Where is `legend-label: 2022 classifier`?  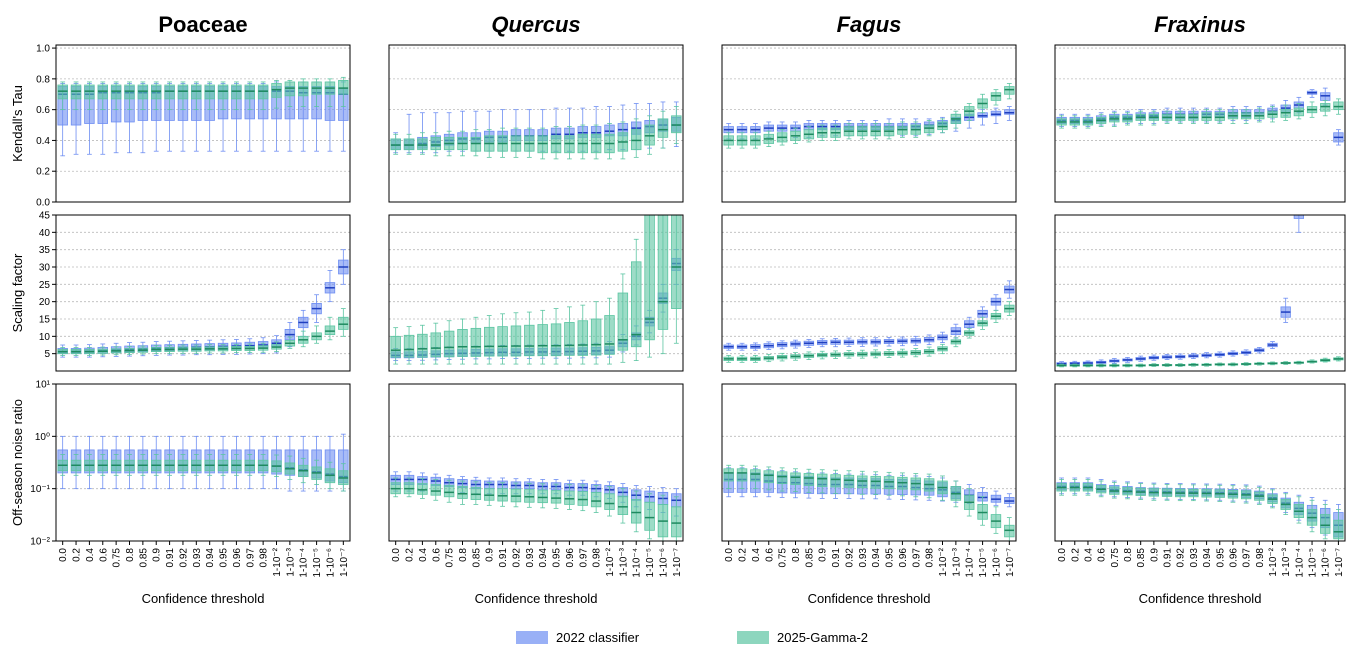
legend-label: 2022 classifier is located at coordinates (598, 637).